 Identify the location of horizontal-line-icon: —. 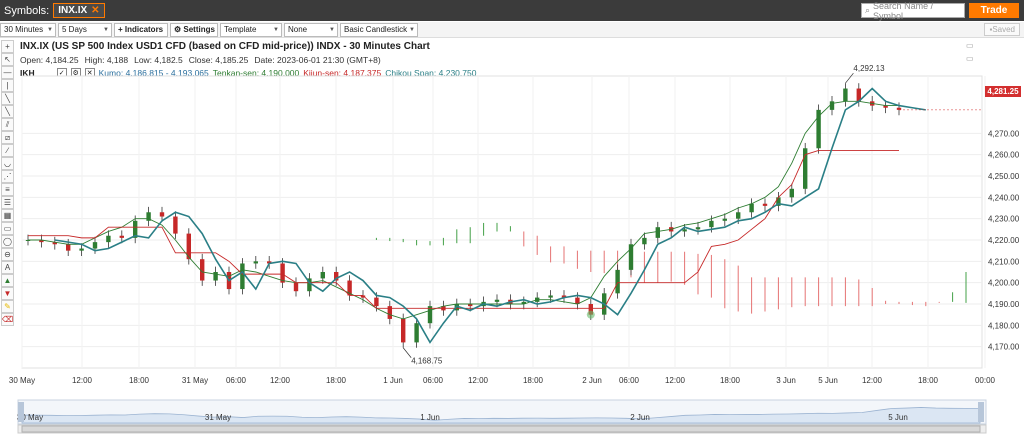
(7, 72).